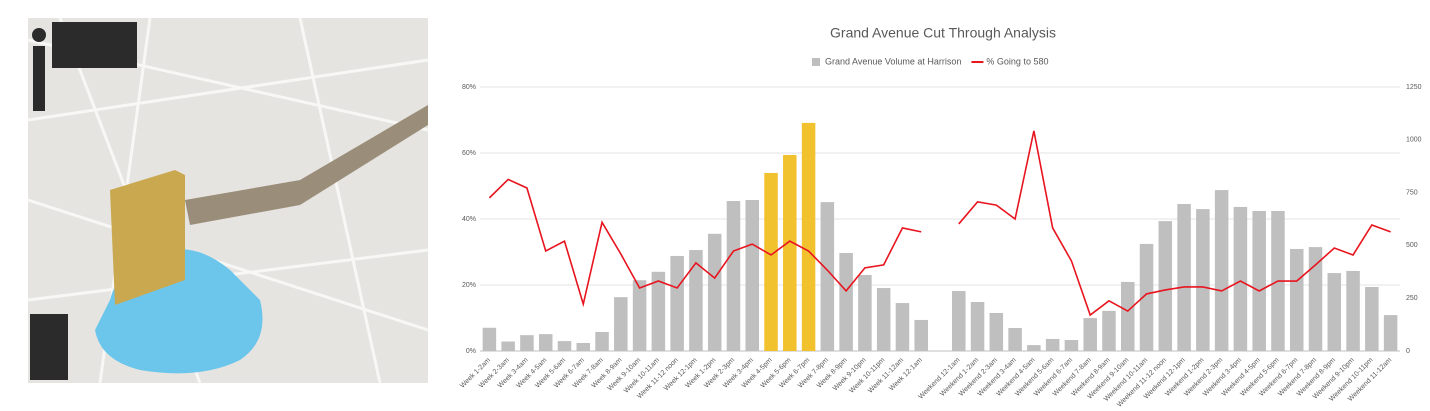  What do you see at coordinates (469, 219) in the screenshot?
I see `y-tick-label: 40%` at bounding box center [469, 219].